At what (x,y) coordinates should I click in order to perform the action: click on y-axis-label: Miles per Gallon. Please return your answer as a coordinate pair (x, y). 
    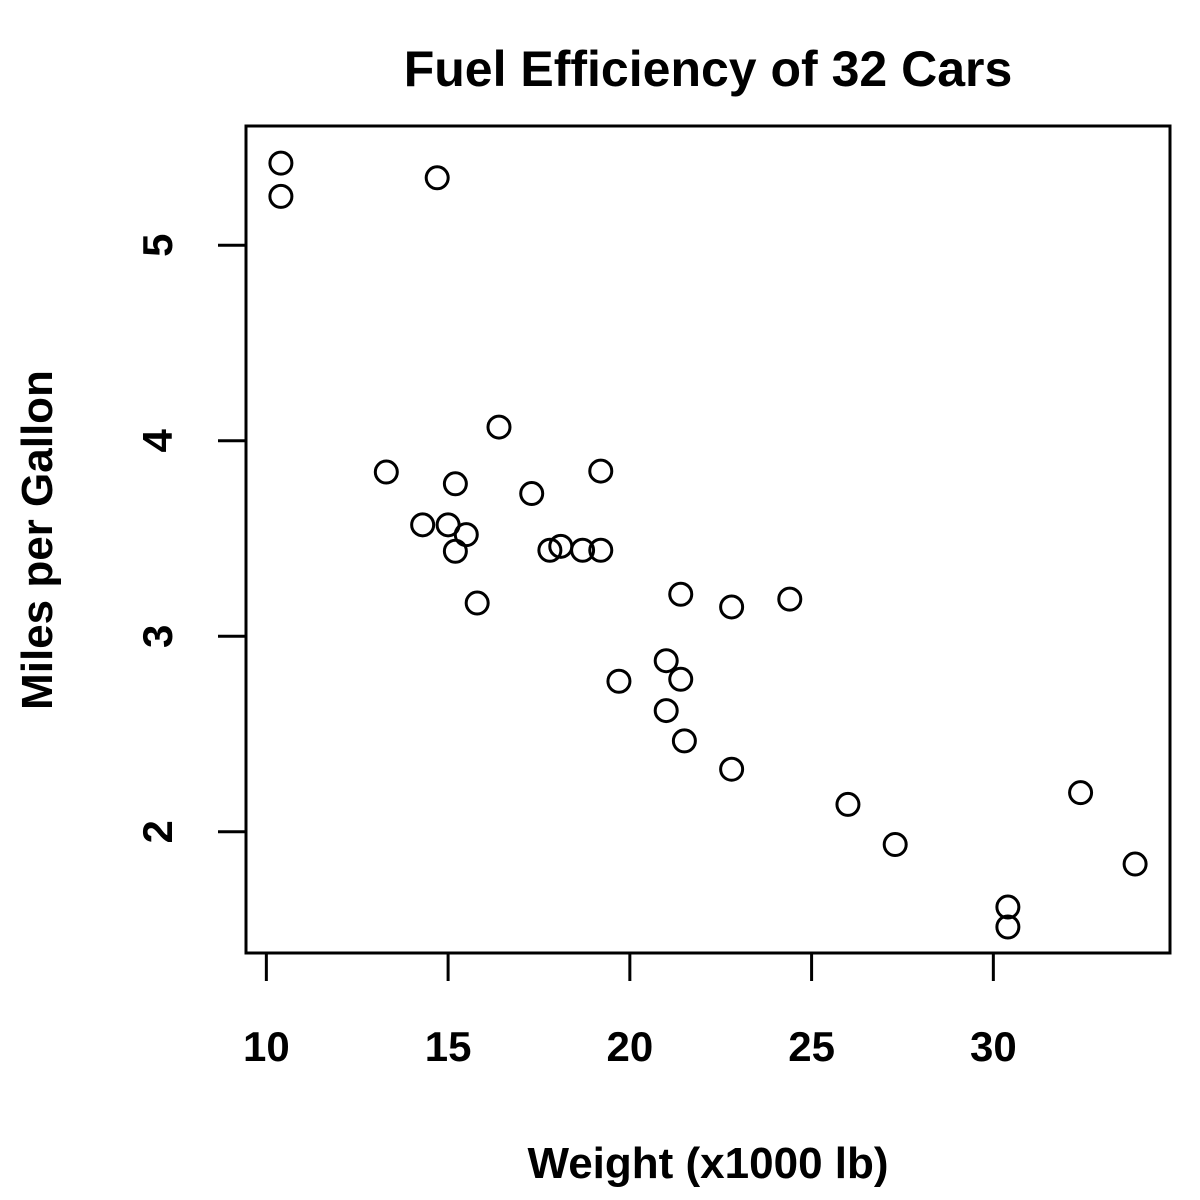
    Looking at the image, I should click on (37, 540).